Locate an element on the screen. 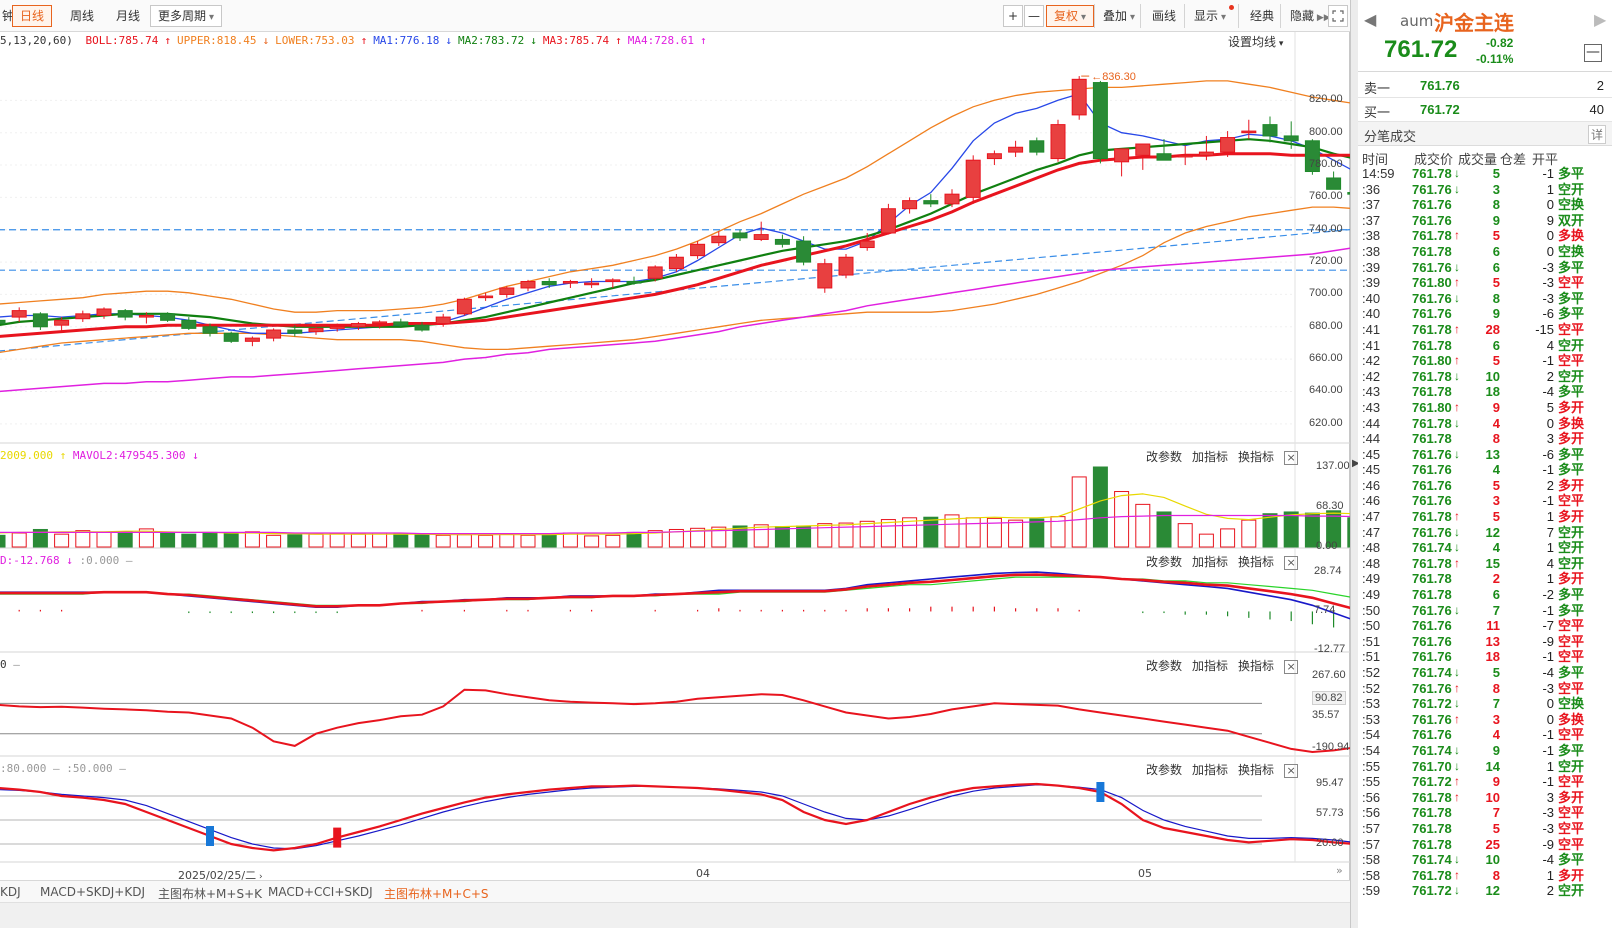 The width and height of the screenshot is (1612, 928). tick-nature: 空开 is located at coordinates (1571, 376).